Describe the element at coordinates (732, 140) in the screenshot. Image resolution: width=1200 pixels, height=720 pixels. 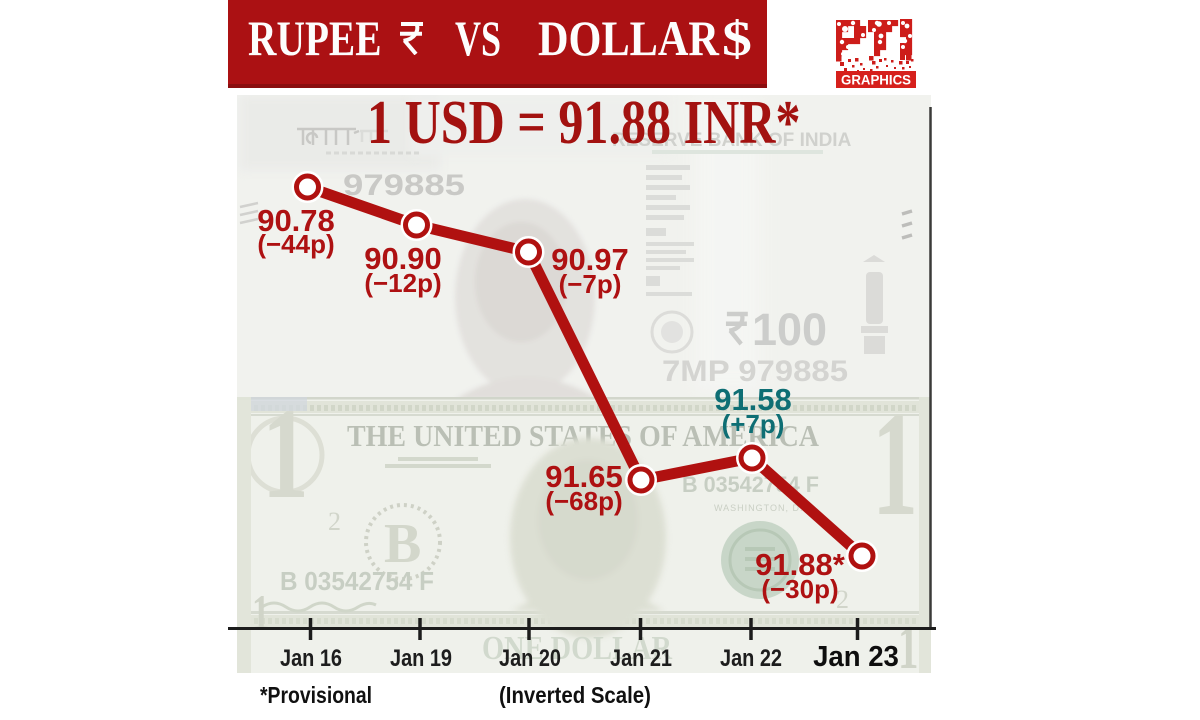
I see `svg-text: RESERVE BANK OF INDIA` at that location.